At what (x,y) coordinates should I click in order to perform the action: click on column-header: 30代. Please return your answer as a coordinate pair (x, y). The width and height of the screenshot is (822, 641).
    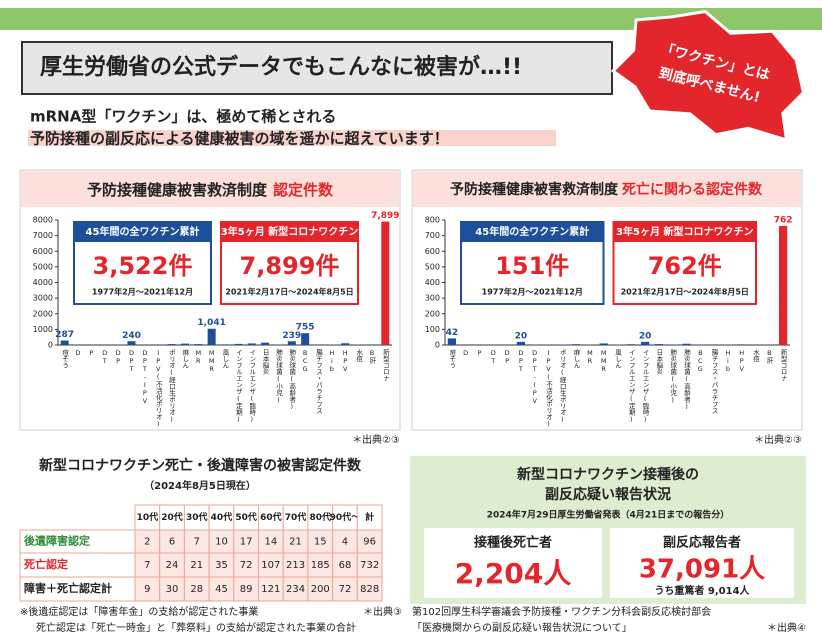
    Looking at the image, I should click on (197, 517).